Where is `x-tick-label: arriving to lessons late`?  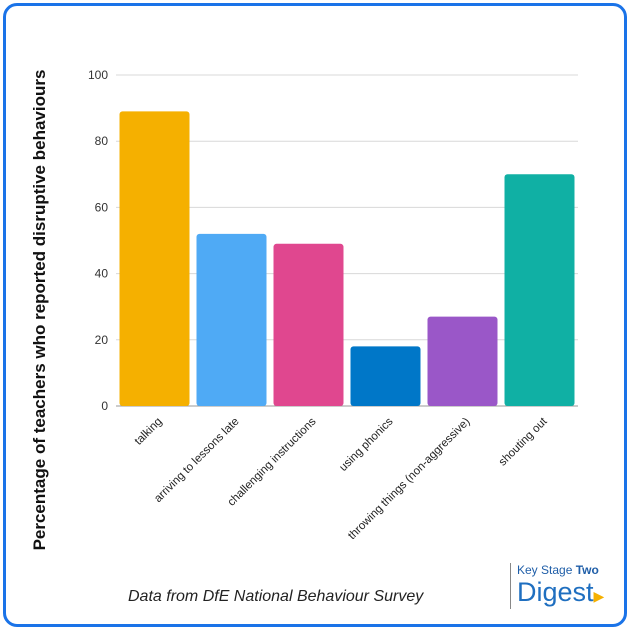
x-tick-label: arriving to lessons late is located at coordinates (196, 460).